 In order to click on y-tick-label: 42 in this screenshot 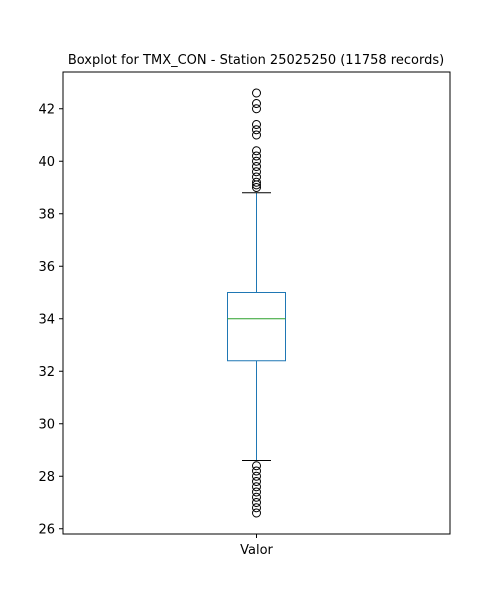, I will do `click(46, 109)`.